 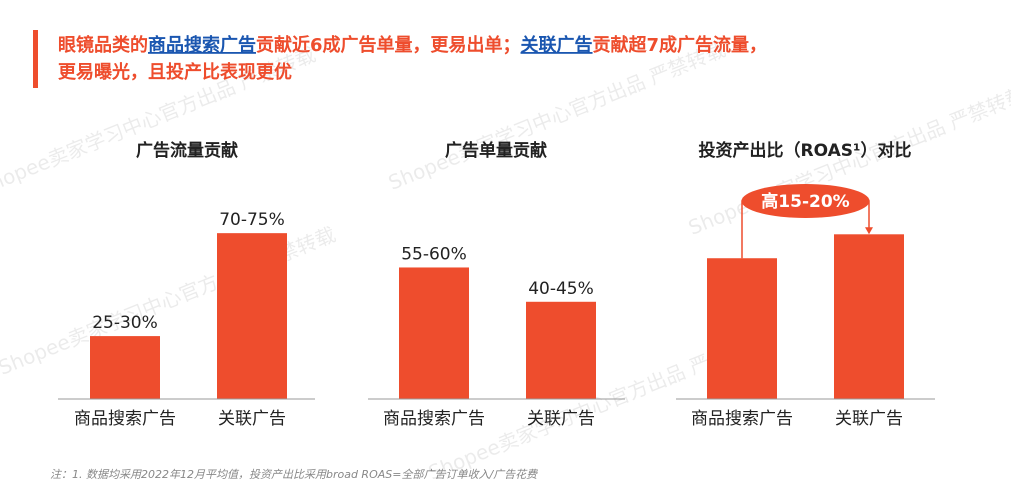 What do you see at coordinates (35, 59) in the screenshot?
I see `accent-bar` at bounding box center [35, 59].